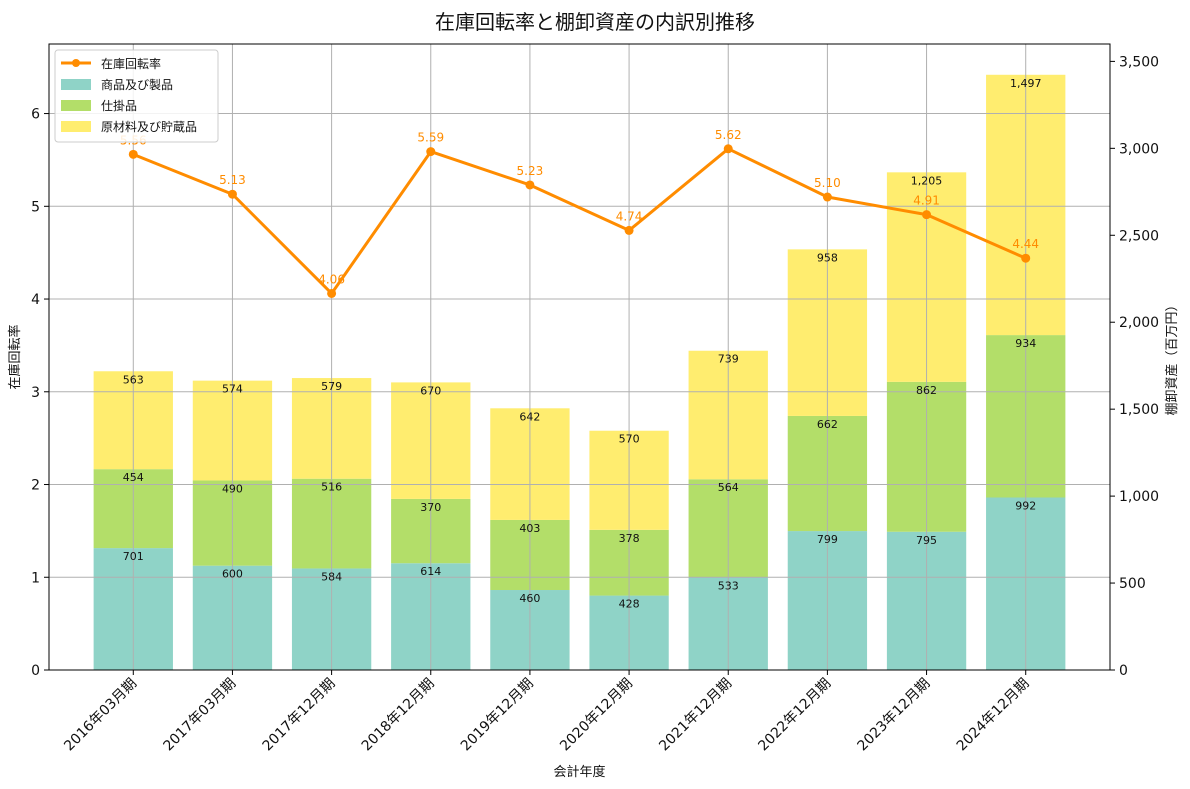 Image resolution: width=1190 pixels, height=789 pixels. What do you see at coordinates (1123, 671) in the screenshot?
I see `y2-tick-label: 0` at bounding box center [1123, 671].